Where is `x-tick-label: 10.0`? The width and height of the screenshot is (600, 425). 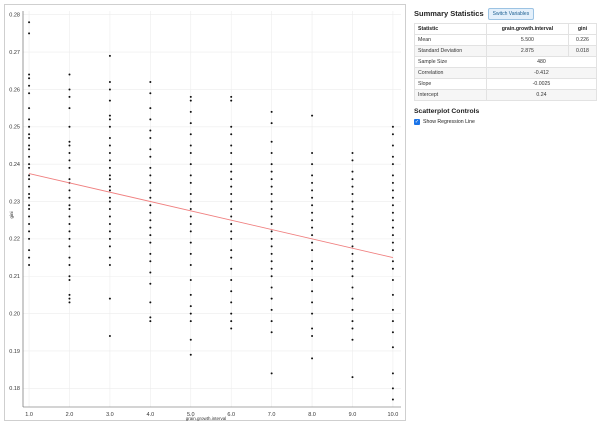
x-tick-label: 10.0 is located at coordinates (393, 415).